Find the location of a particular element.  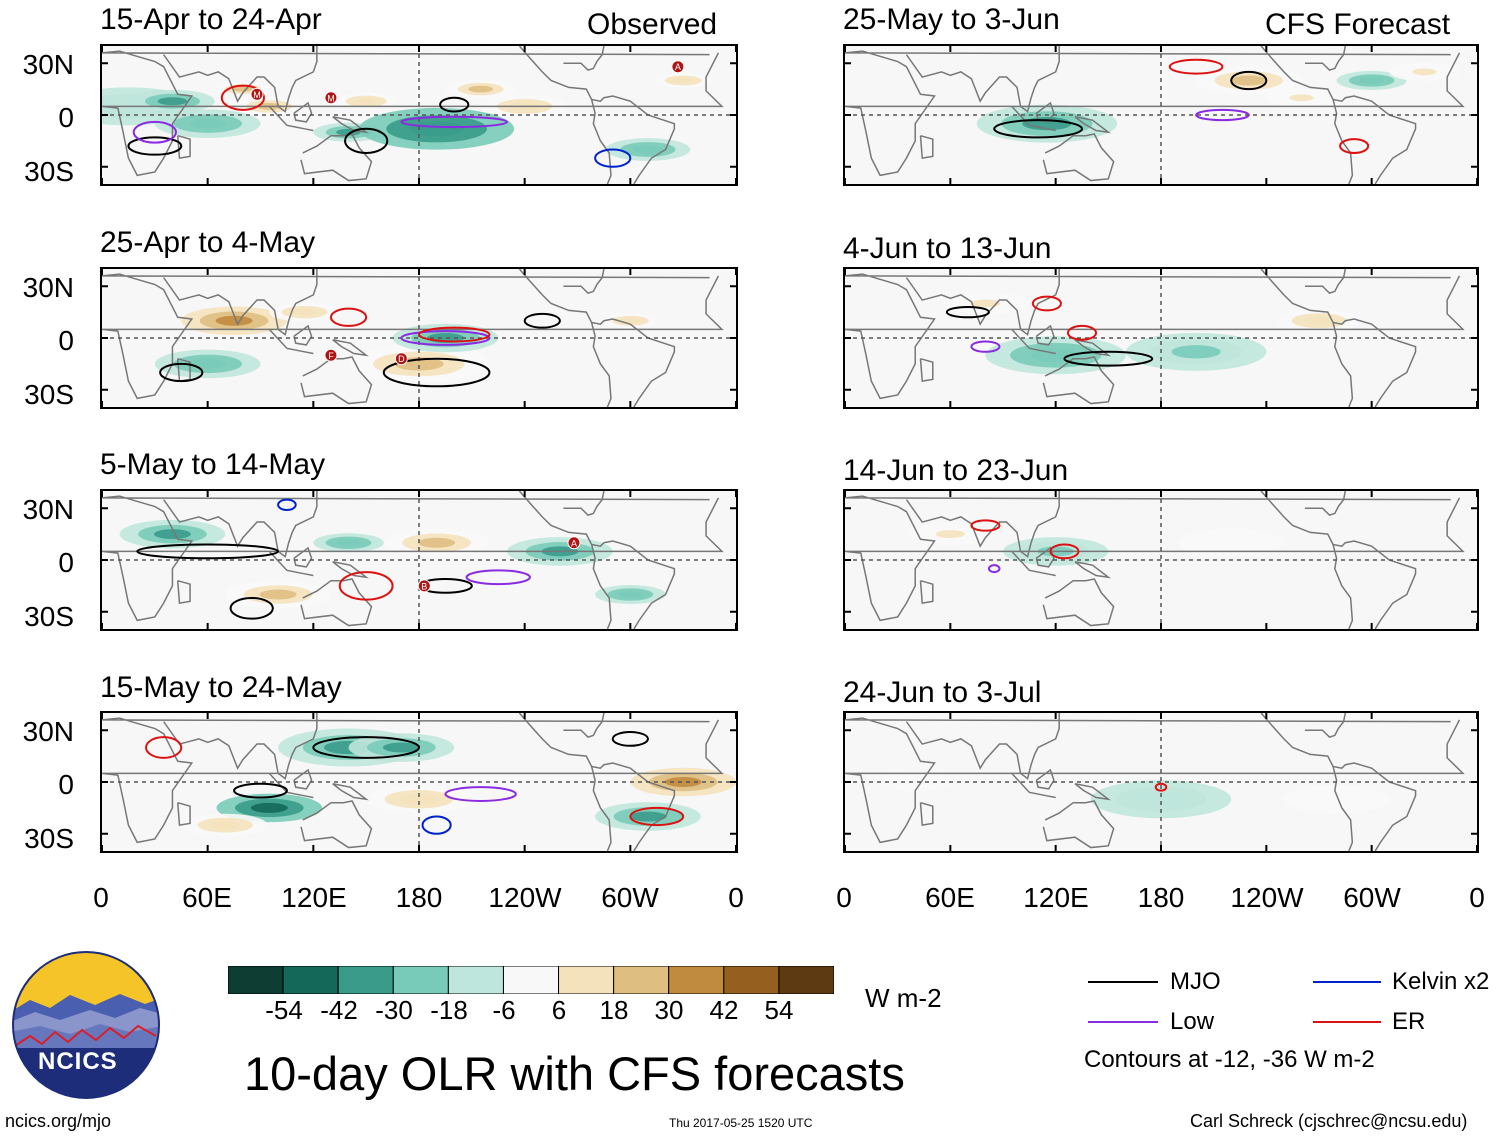

lat-tick-30s-1: 30S is located at coordinates (49, 171).